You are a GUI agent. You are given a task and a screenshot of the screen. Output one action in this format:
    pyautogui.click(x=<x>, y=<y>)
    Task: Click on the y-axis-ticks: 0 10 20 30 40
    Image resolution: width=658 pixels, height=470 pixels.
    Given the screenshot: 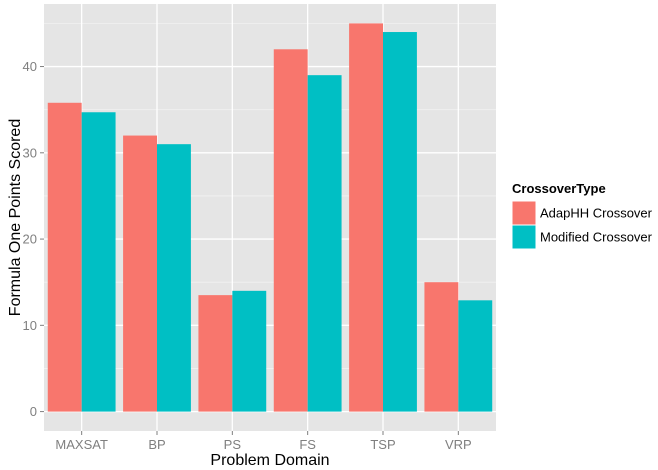 What is the action you would take?
    pyautogui.click(x=33, y=239)
    